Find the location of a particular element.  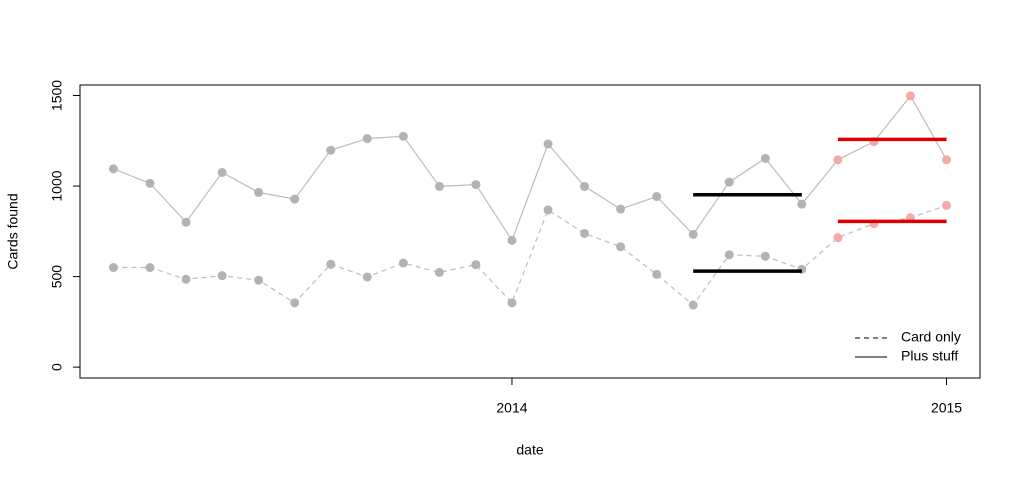

y-axis-title: Cards found is located at coordinates (13, 231).